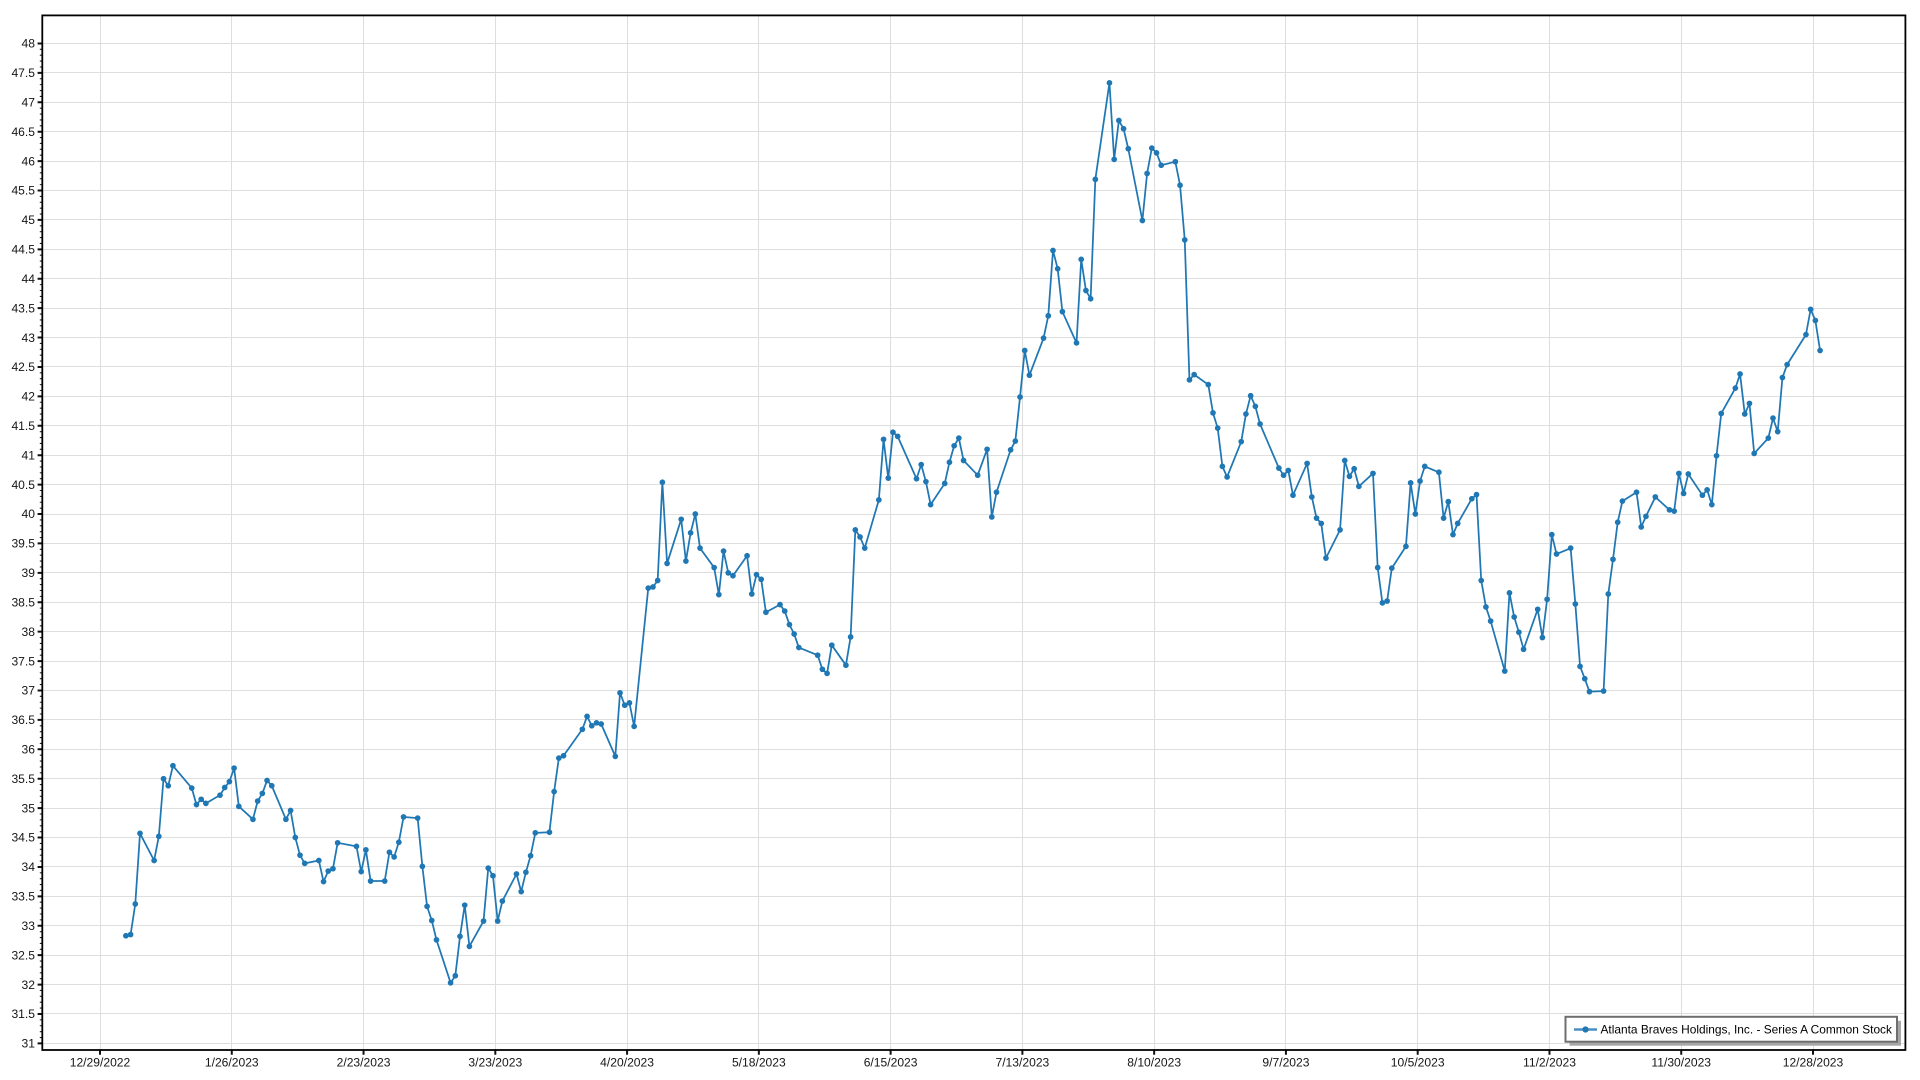 The image size is (1920, 1080). What do you see at coordinates (364, 1063) in the screenshot?
I see `svg-text: 2/23/2023` at bounding box center [364, 1063].